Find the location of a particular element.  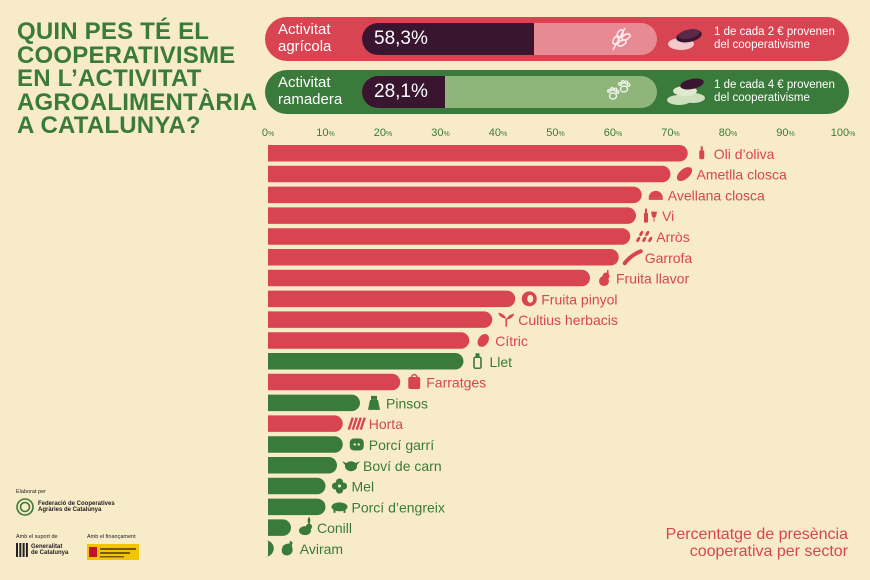

bar-label: Conill is located at coordinates (334, 528).